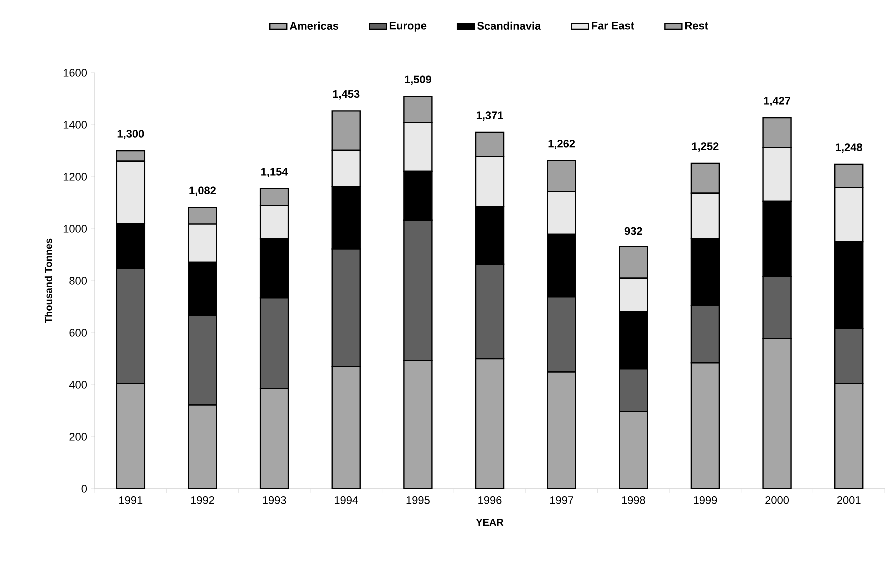  Describe the element at coordinates (490, 500) in the screenshot. I see `x-tick-label: 1996` at that location.